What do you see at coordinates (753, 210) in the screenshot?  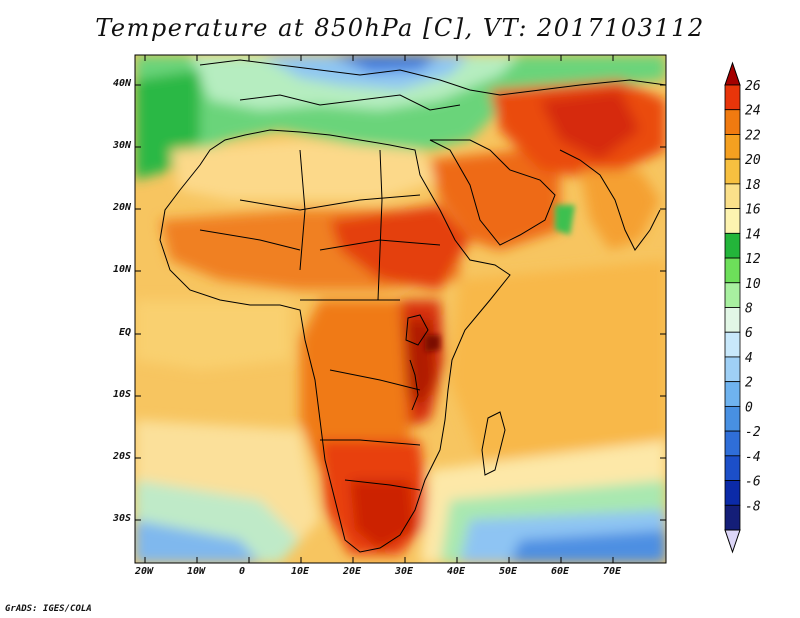 I see `colorbar-label: 16` at bounding box center [753, 210].